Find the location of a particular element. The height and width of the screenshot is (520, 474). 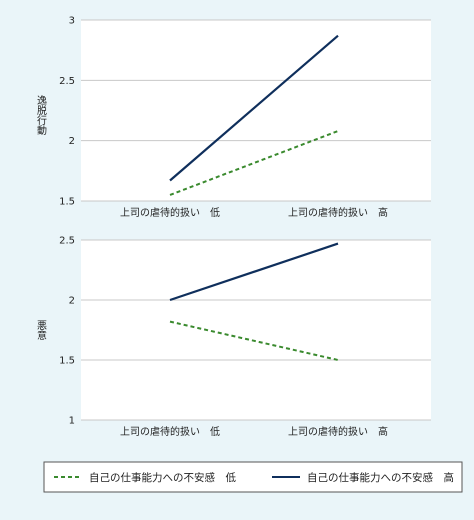

legend-box is located at coordinates (253, 477).